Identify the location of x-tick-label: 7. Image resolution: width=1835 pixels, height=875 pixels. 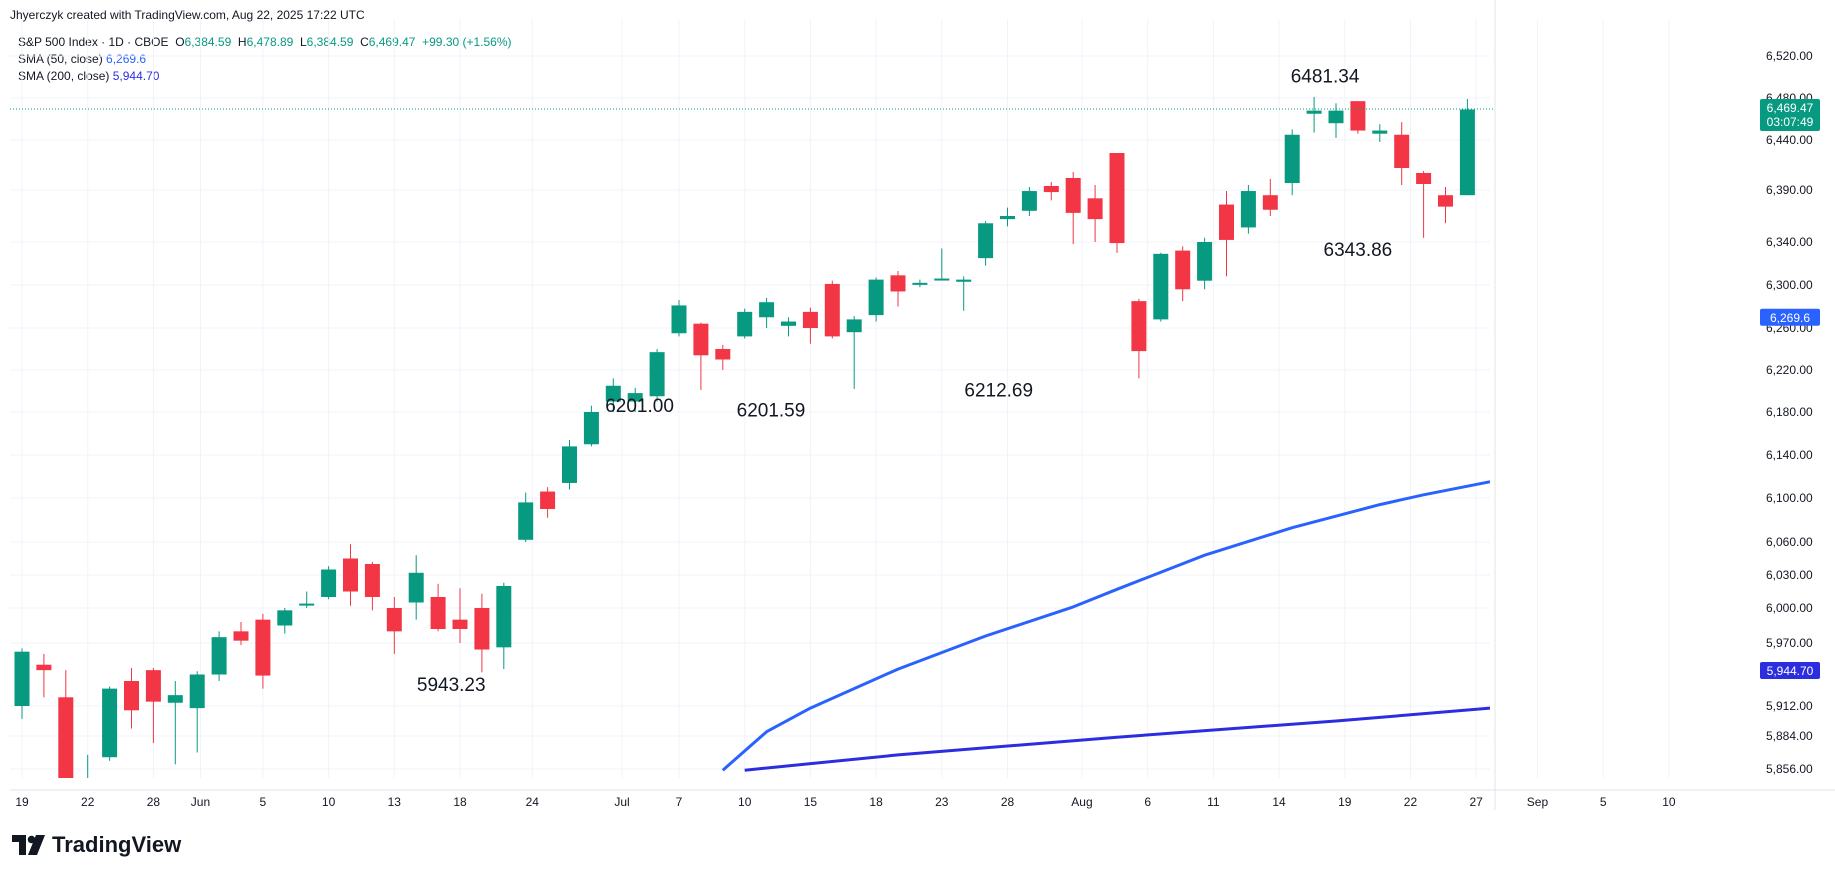
(679, 802).